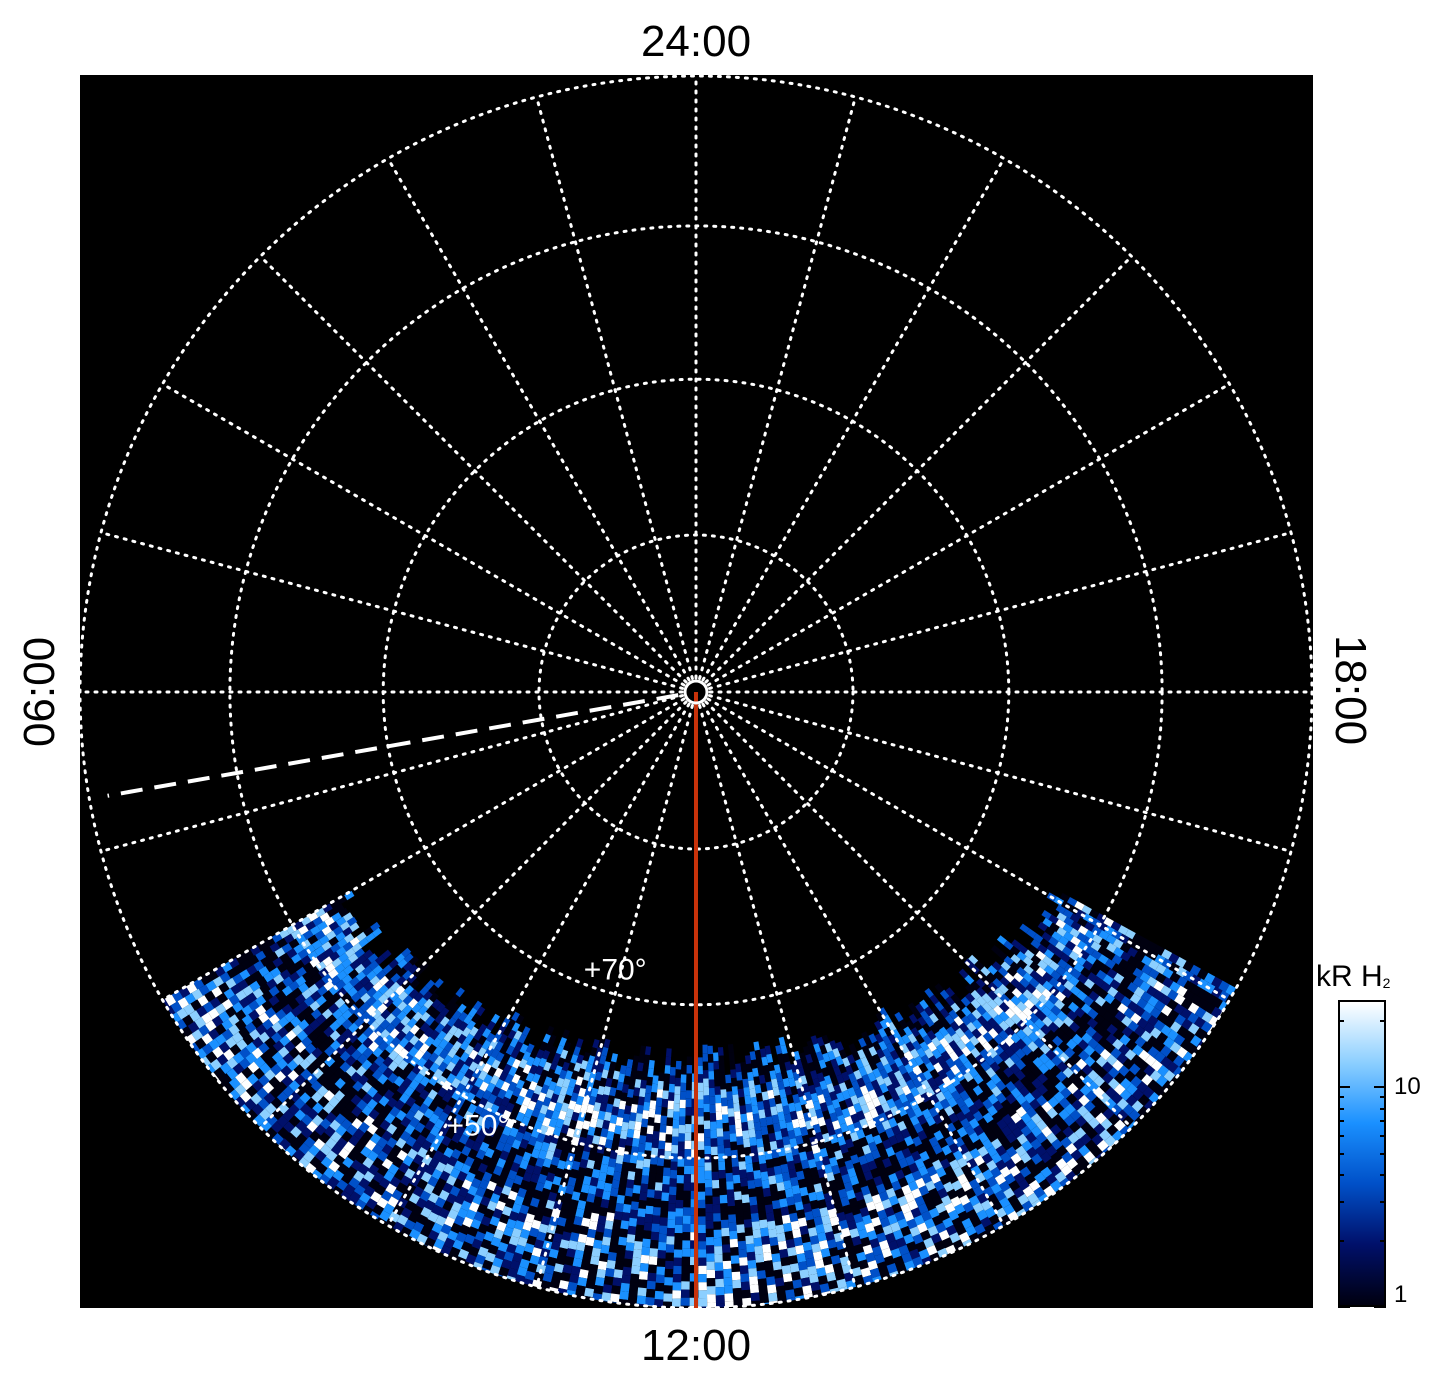 The height and width of the screenshot is (1384, 1447). Describe the element at coordinates (1383, 1108) in the screenshot. I see `colorbar-minor-tick` at that location.